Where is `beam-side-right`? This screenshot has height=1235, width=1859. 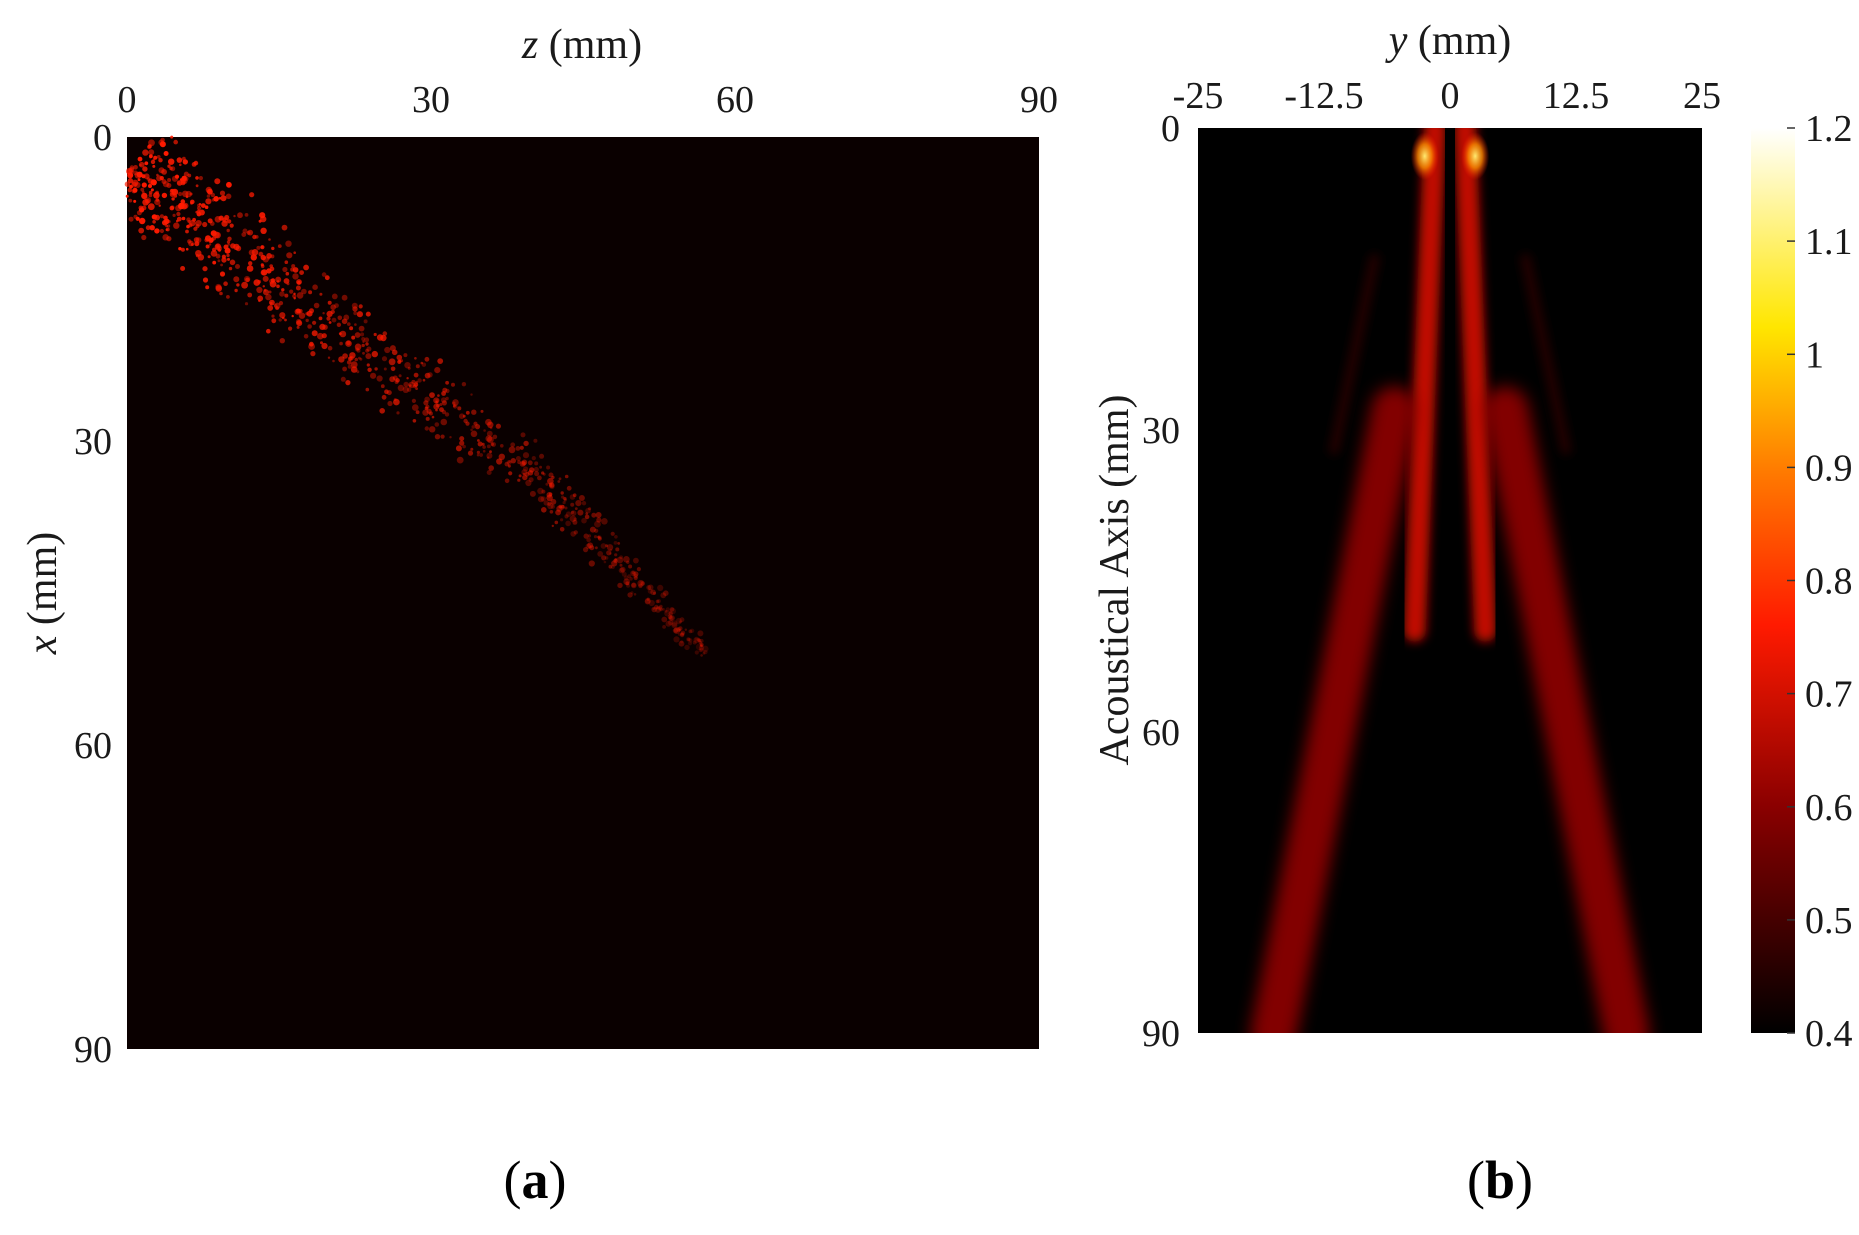 beam-side-right is located at coordinates (1545, 354).